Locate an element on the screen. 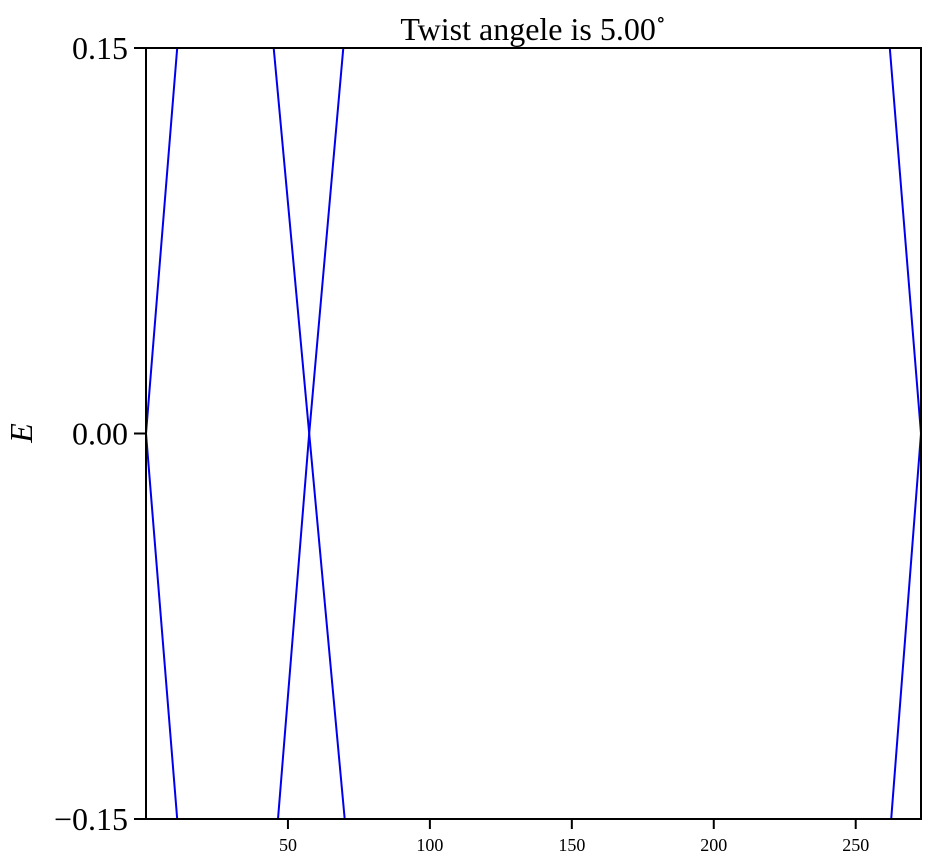 The image size is (930, 868). chart-title: Twist angele is 5.00∘ is located at coordinates (532, 28).